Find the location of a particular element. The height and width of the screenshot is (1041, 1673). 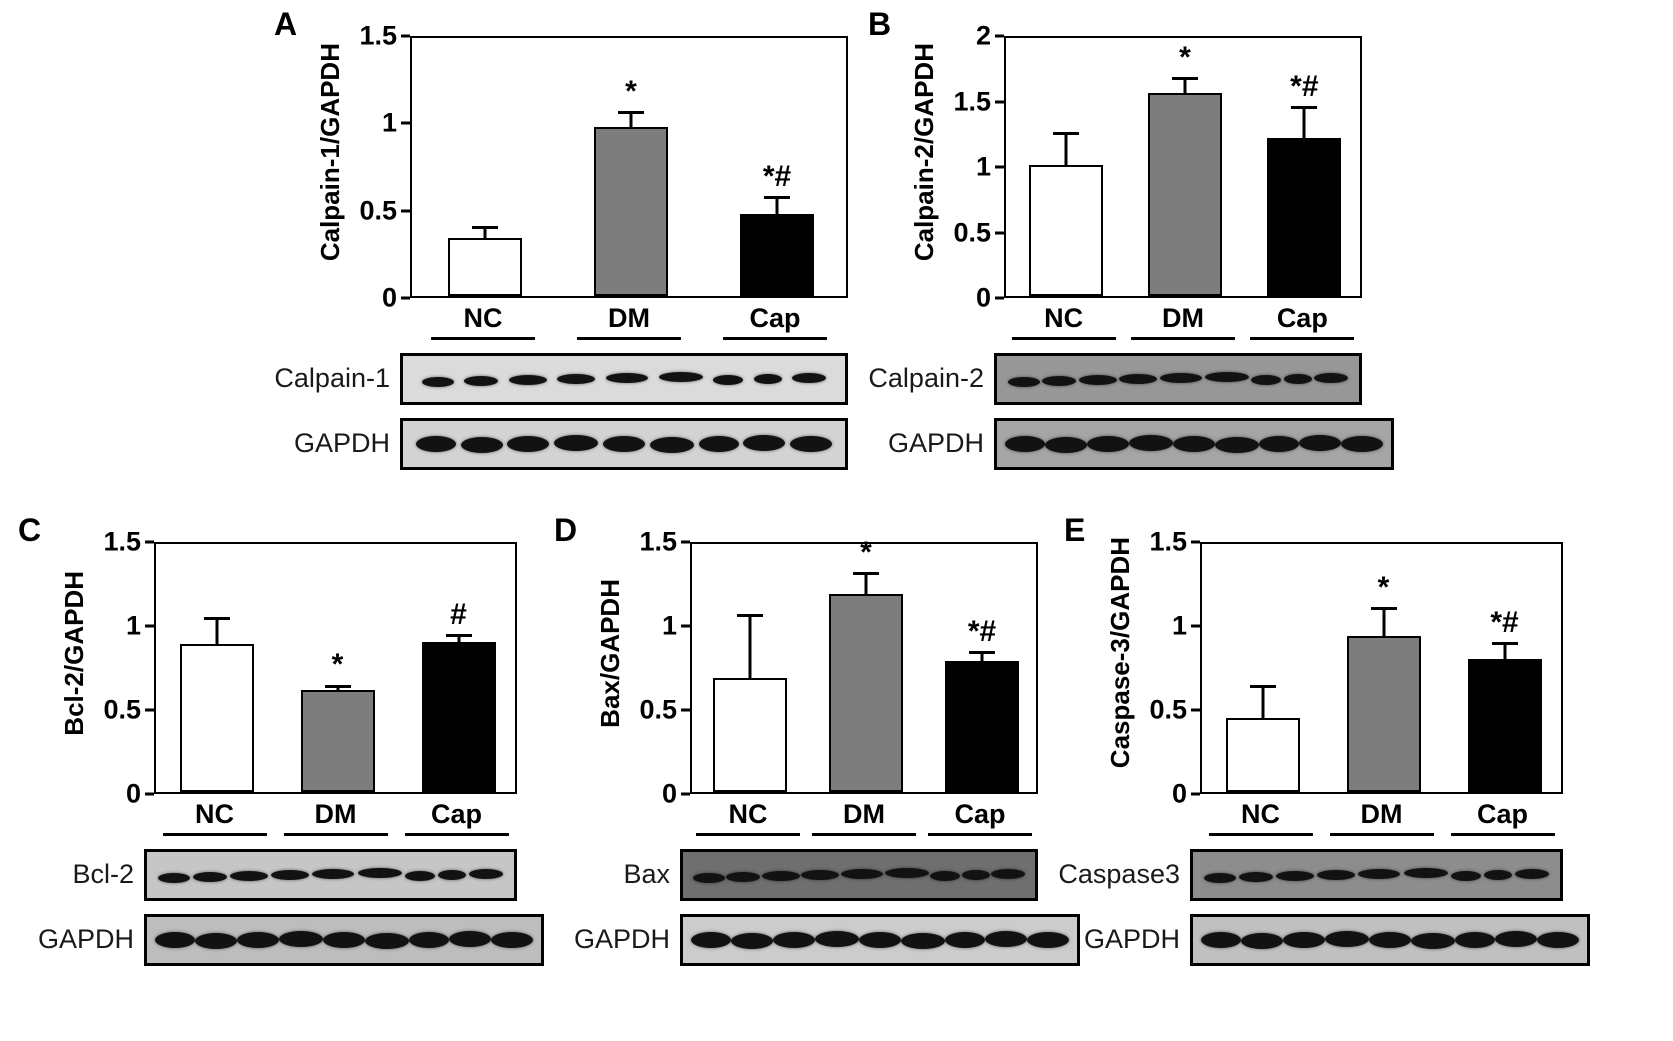

y-axis-title-box: Bax/GAPDH is located at coordinates (610, 653).